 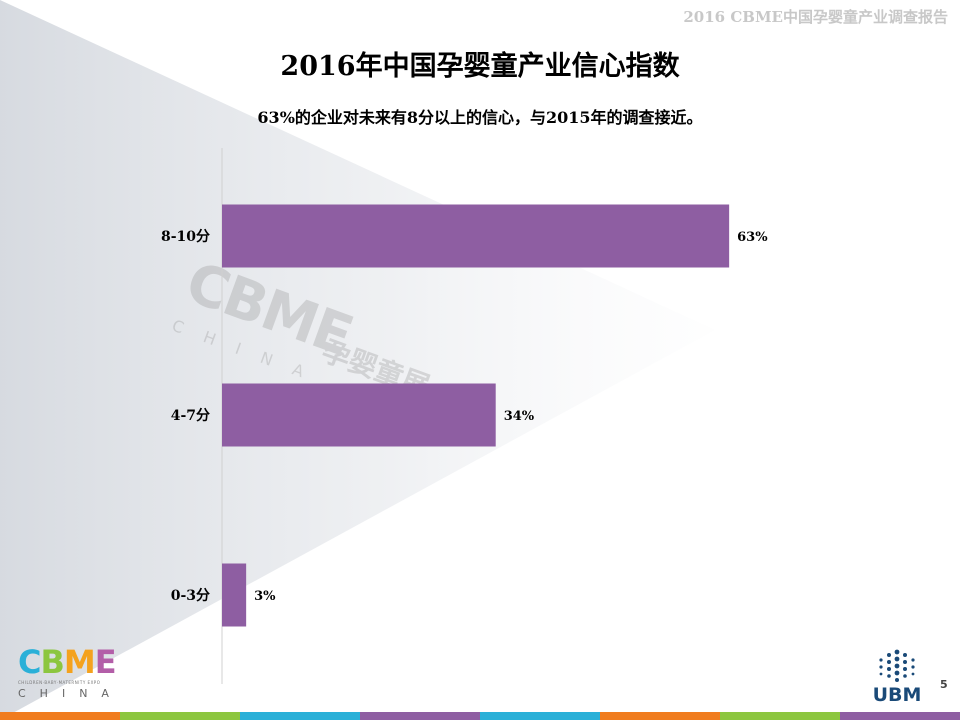 What do you see at coordinates (67, 662) in the screenshot?
I see `cbme-logo-letters: CBME` at bounding box center [67, 662].